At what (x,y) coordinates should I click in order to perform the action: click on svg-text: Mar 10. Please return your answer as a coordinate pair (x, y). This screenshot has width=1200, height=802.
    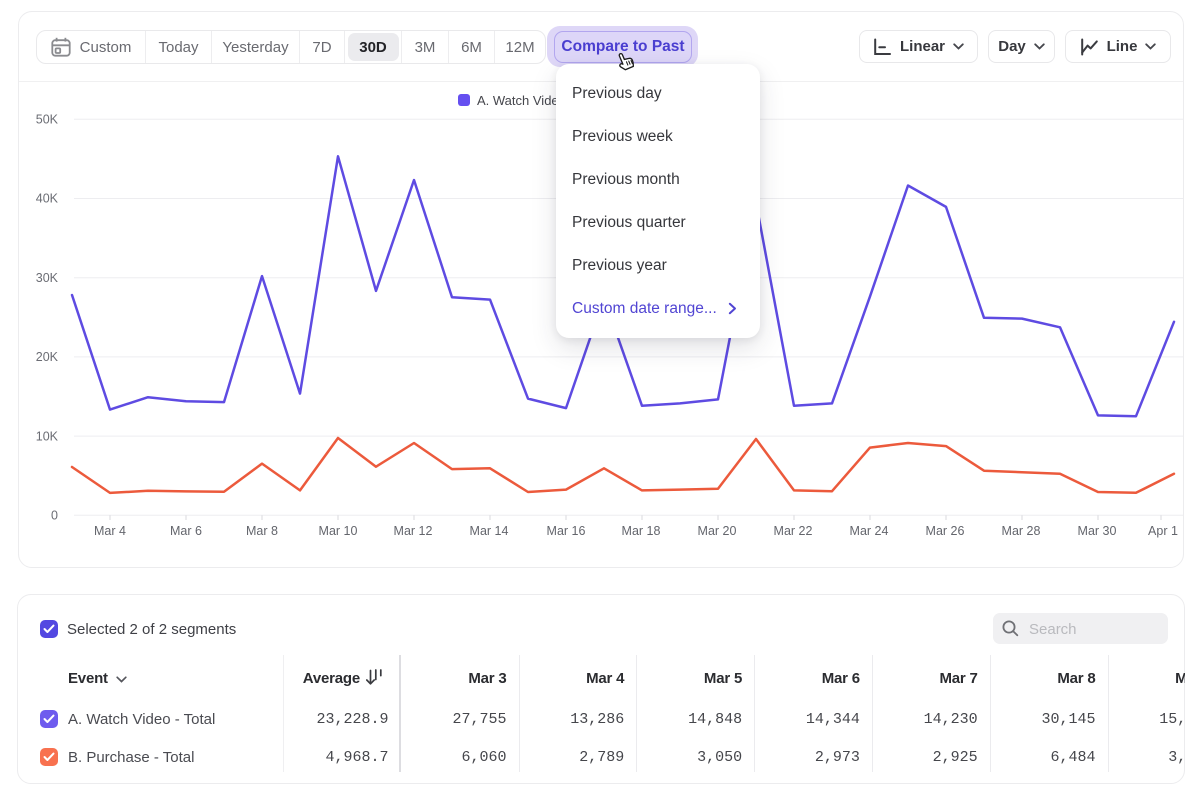
    Looking at the image, I should click on (338, 531).